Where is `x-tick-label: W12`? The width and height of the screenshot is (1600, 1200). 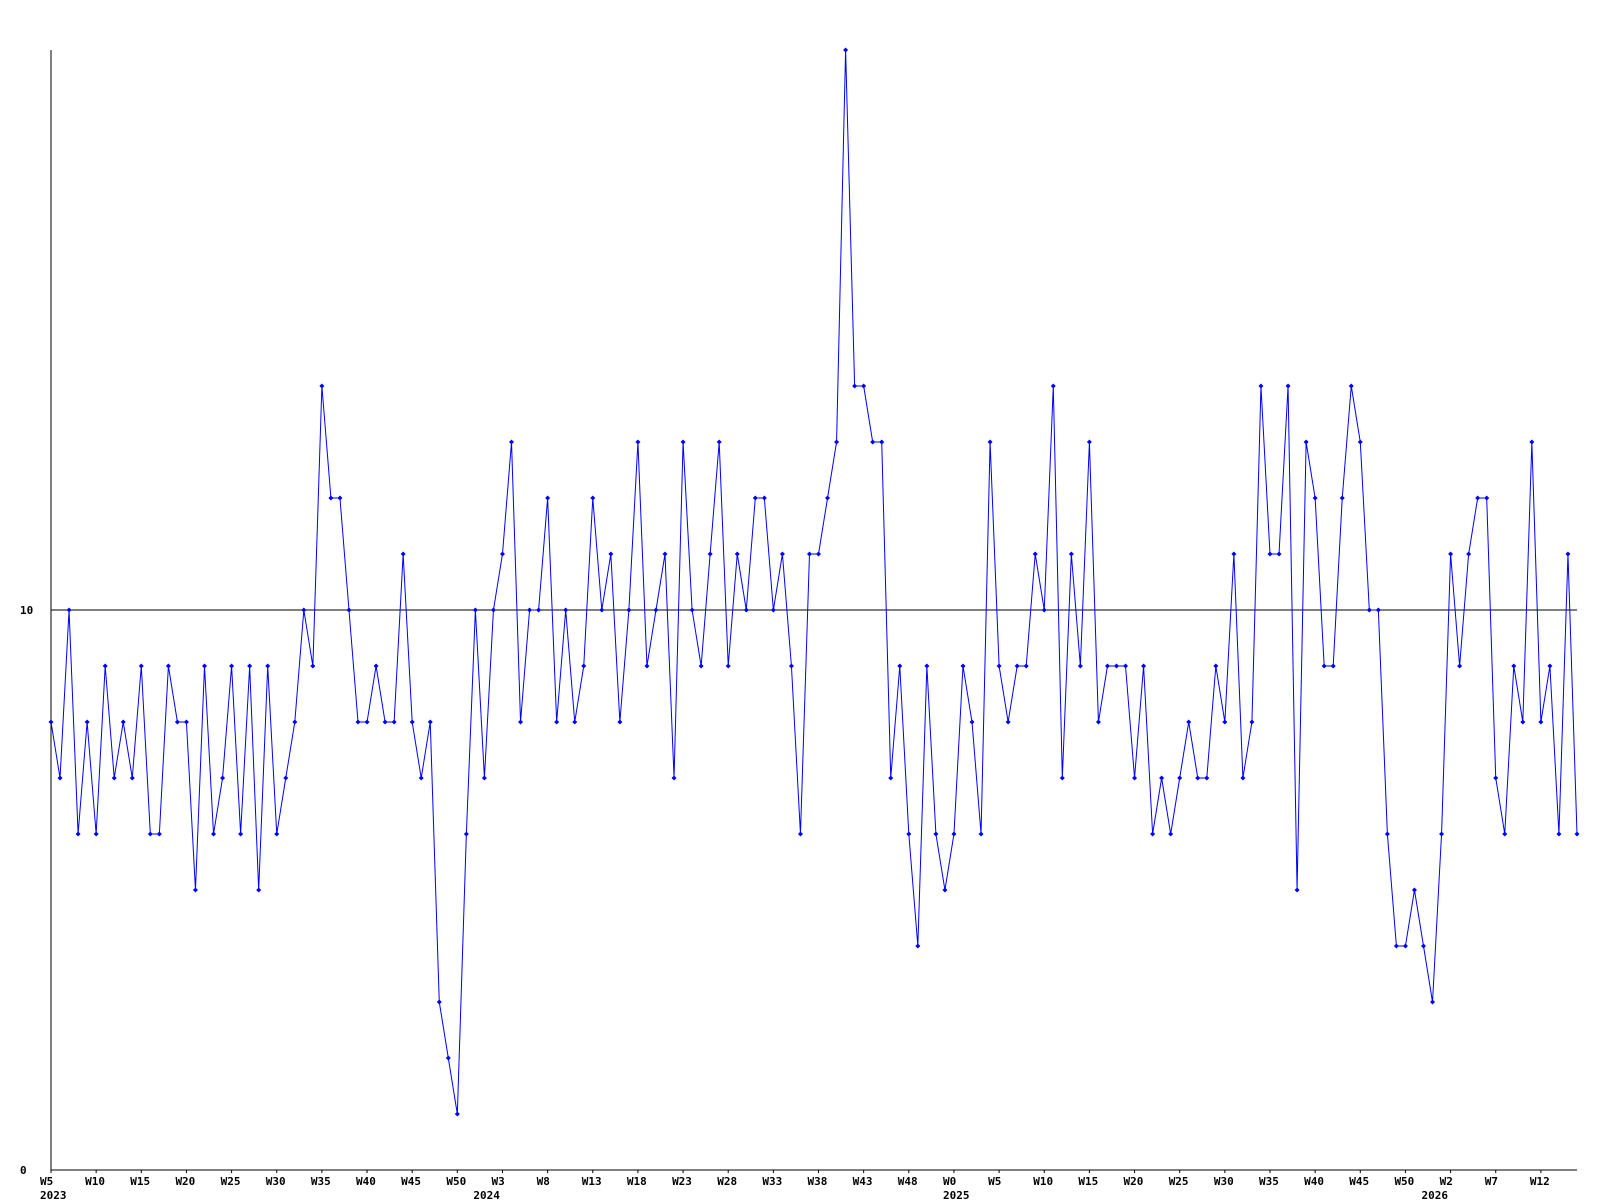
x-tick-label: W12 is located at coordinates (1540, 1181).